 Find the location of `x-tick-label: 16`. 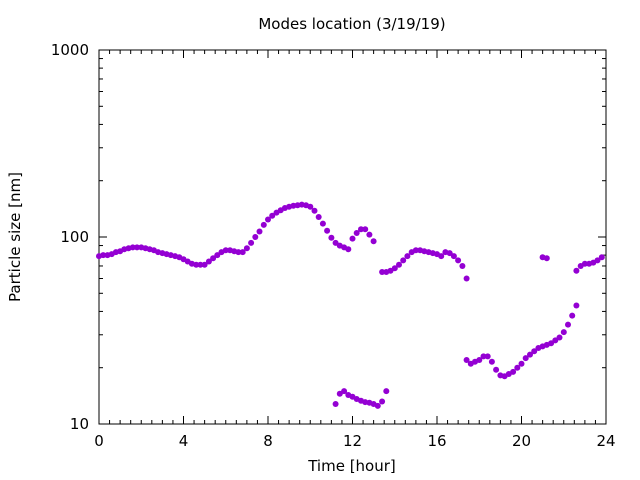

x-tick-label: 16 is located at coordinates (436, 441).